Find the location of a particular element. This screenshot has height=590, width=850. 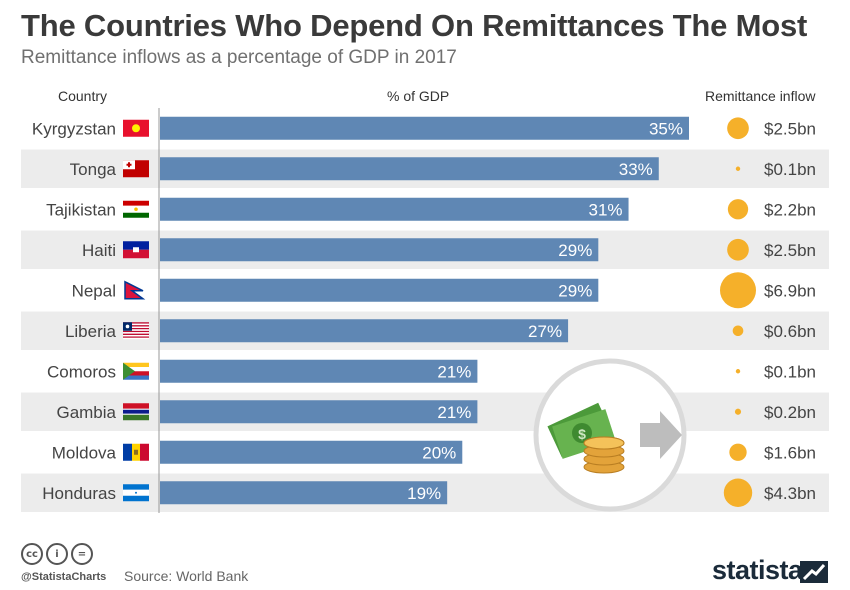

no-derivatives-icon: = is located at coordinates (82, 554).